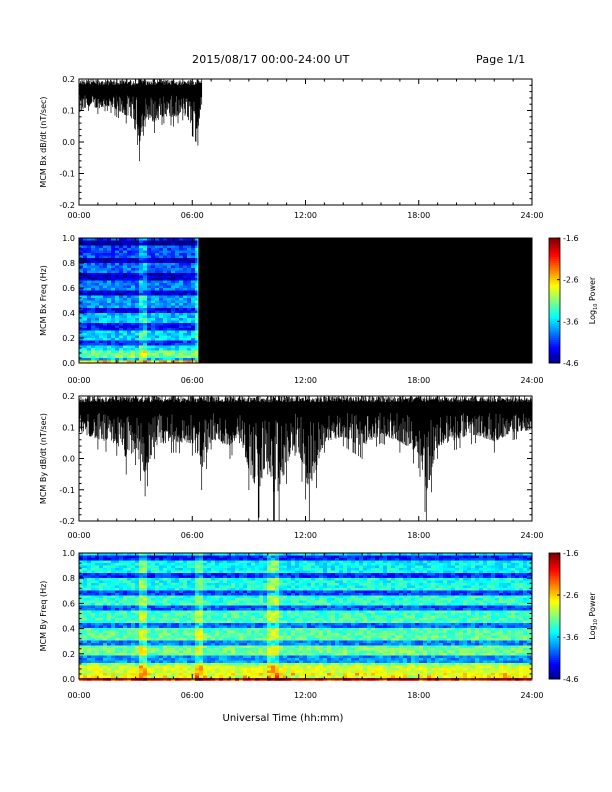  I want to click on y-tick-label: 0.8, so click(68, 578).